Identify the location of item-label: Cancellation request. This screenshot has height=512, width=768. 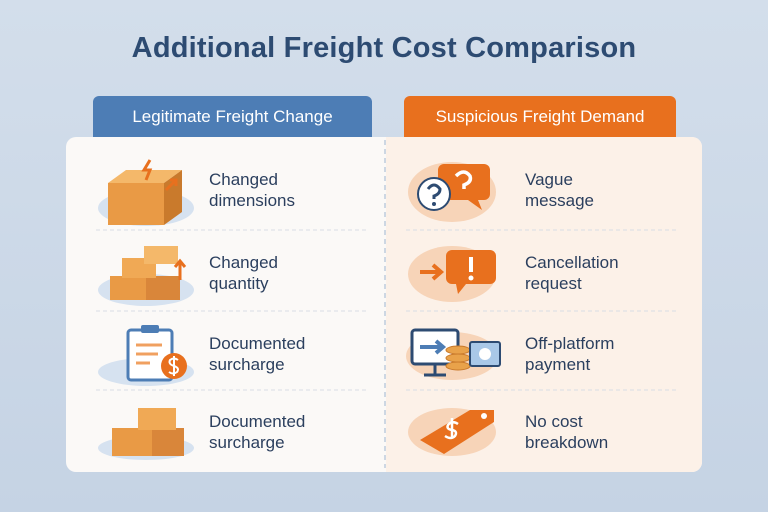
(572, 273).